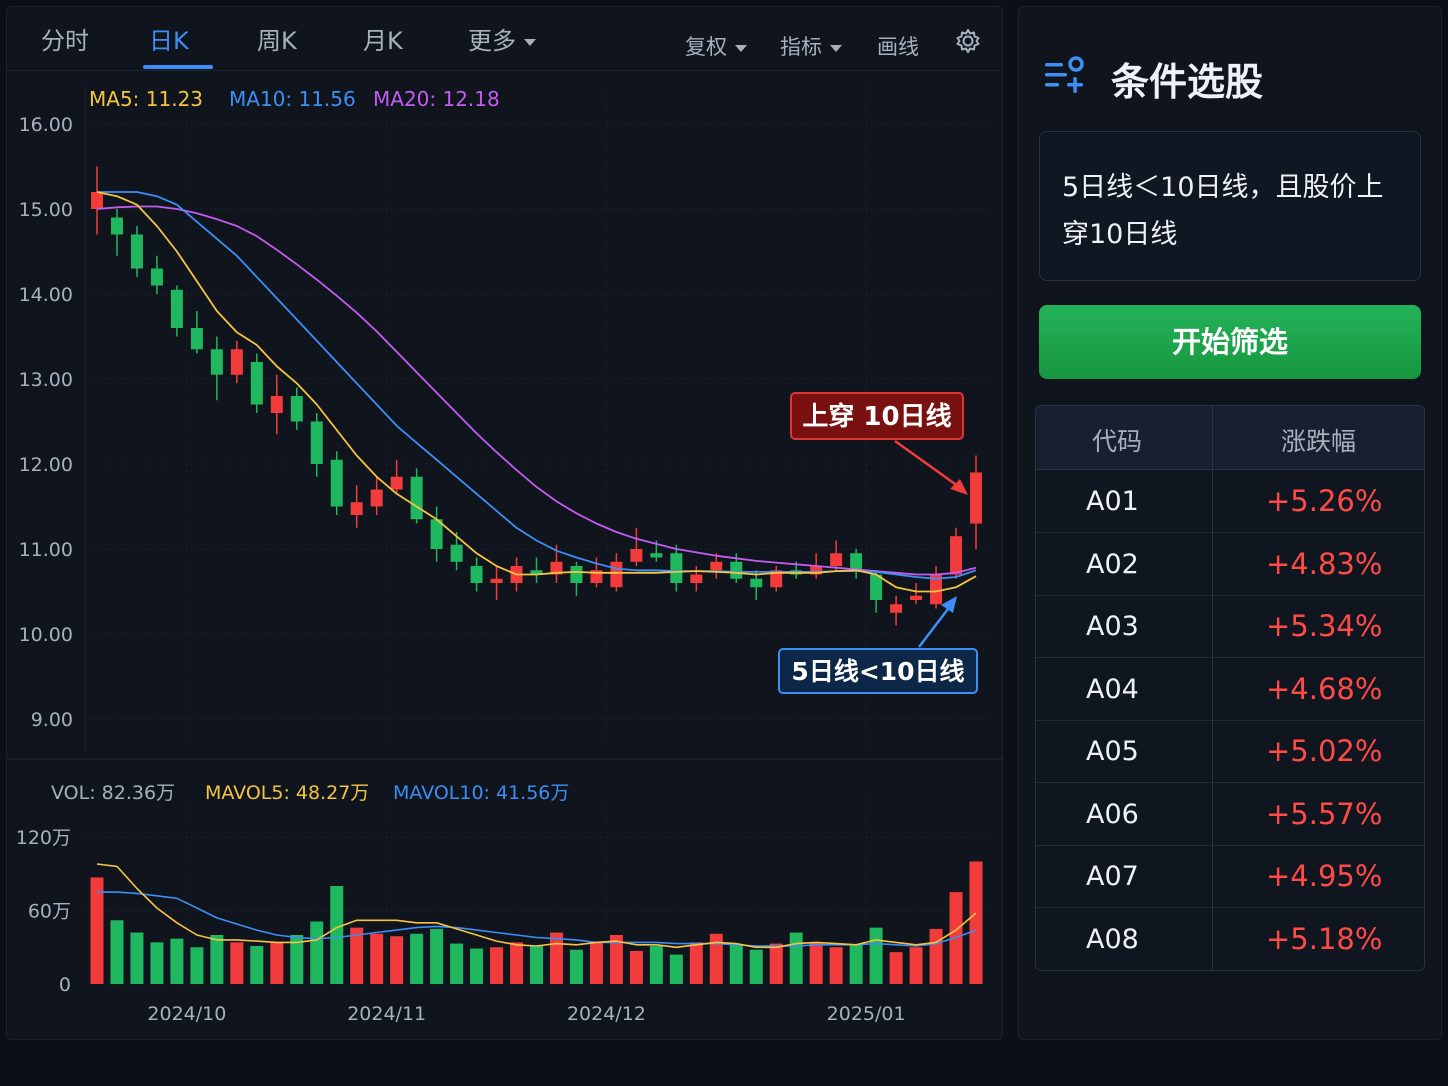 This screenshot has height=1086, width=1448. Describe the element at coordinates (1319, 441) in the screenshot. I see `column-header-change: 涨跌幅` at that location.